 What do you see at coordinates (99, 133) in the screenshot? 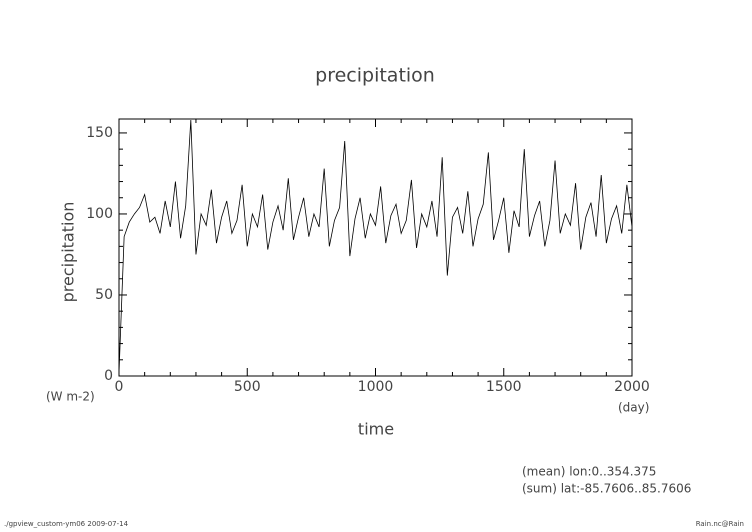
I see `y-tick-label: 150` at bounding box center [99, 133].